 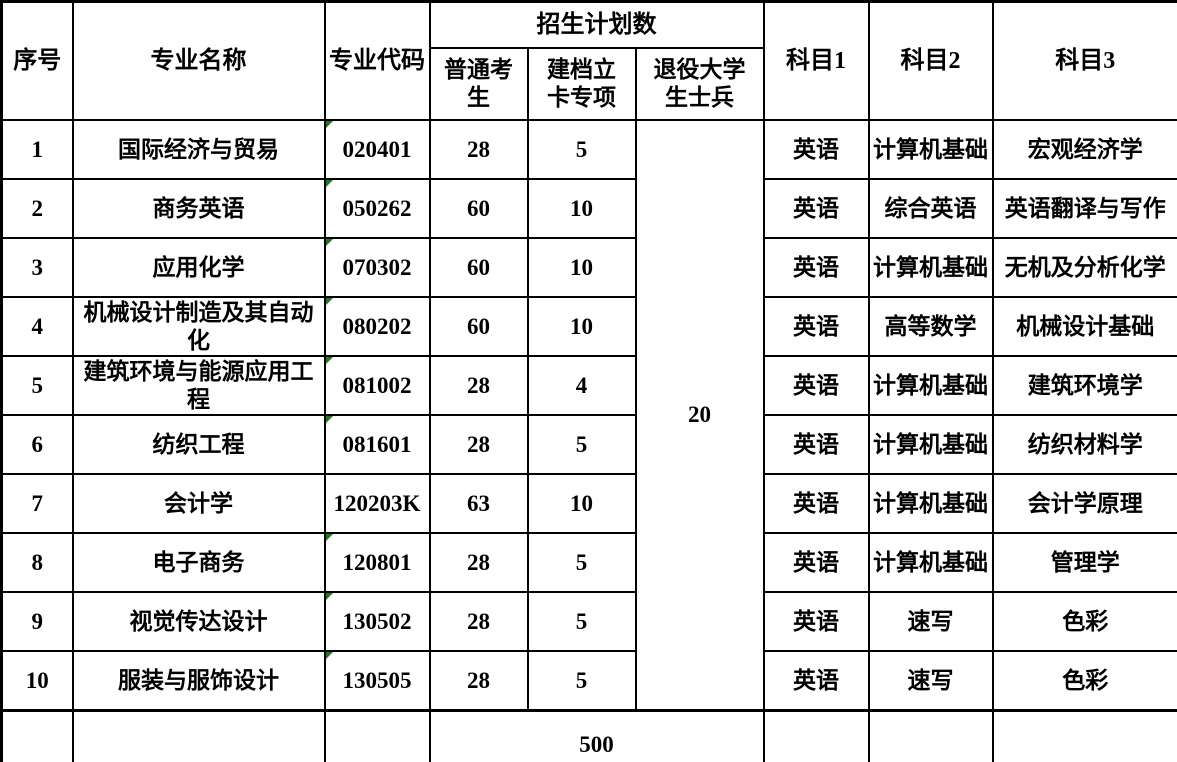 I want to click on cell-row-index: 5, so click(x=37, y=385).